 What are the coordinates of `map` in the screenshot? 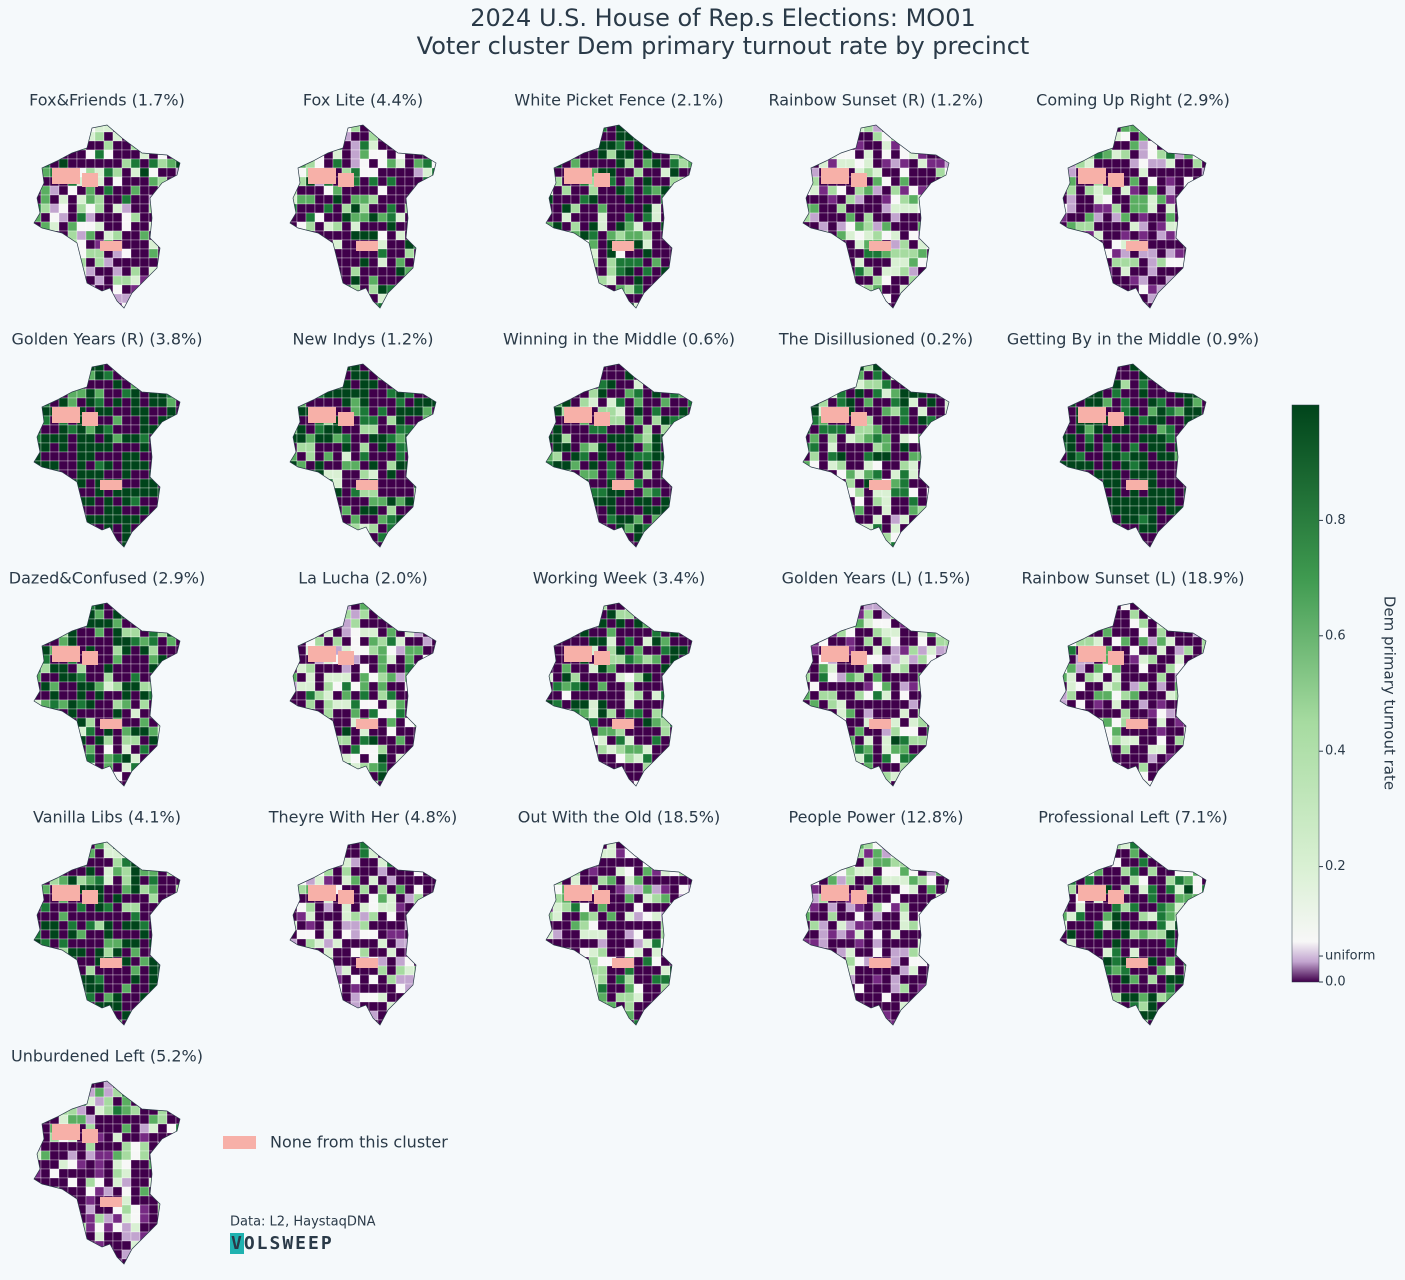 It's located at (1133, 455).